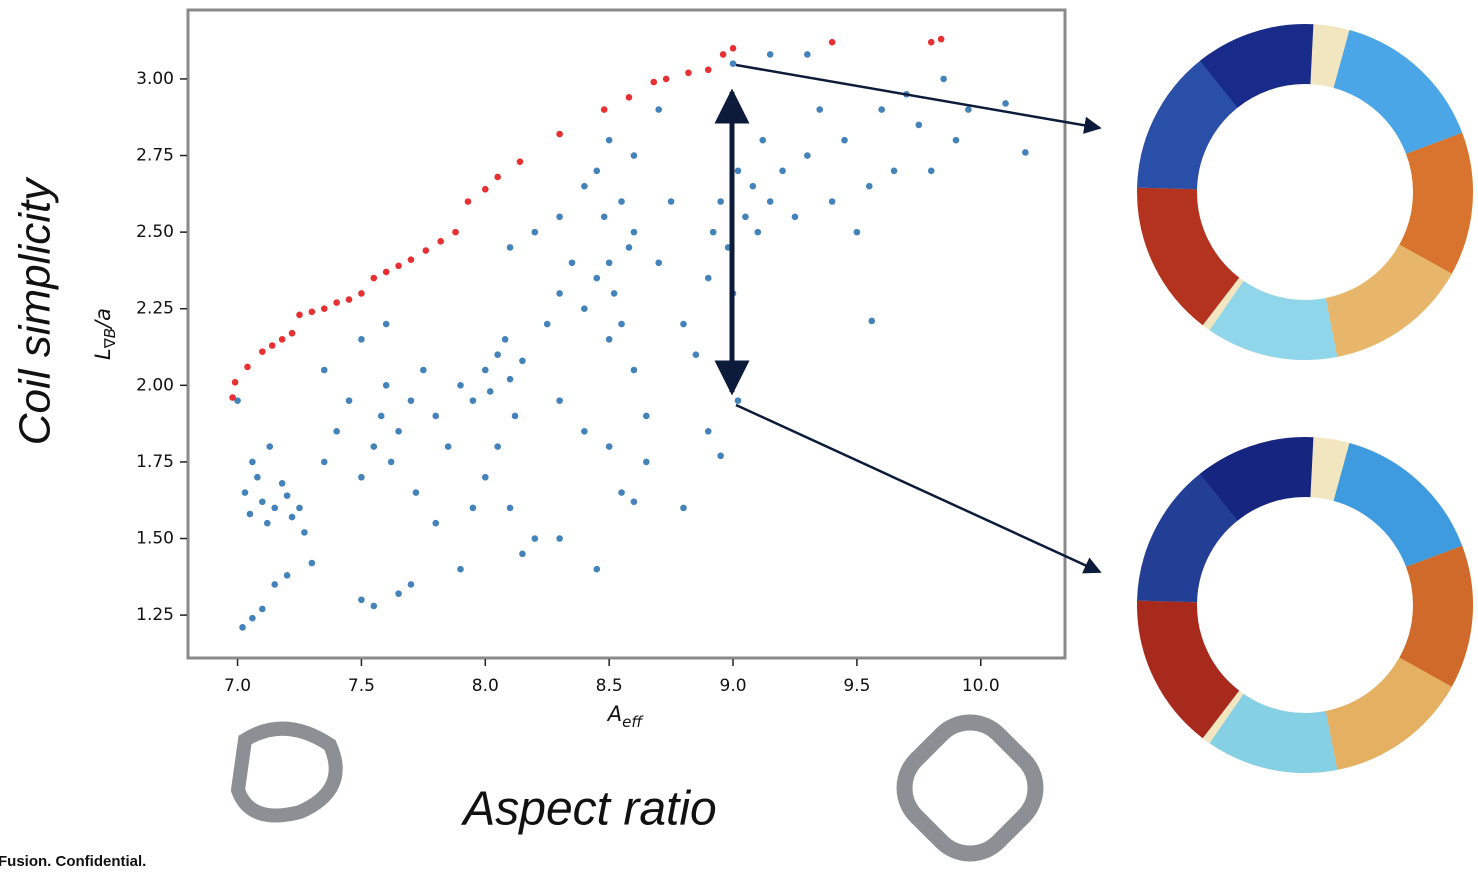 The image size is (1478, 884). I want to click on x-tick-label: 7.0, so click(237, 686).